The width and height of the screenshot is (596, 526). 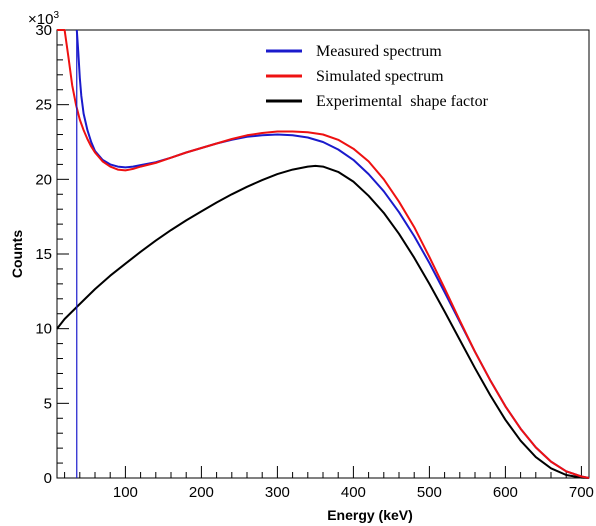 I want to click on x-tick-label: 700, so click(x=581, y=492).